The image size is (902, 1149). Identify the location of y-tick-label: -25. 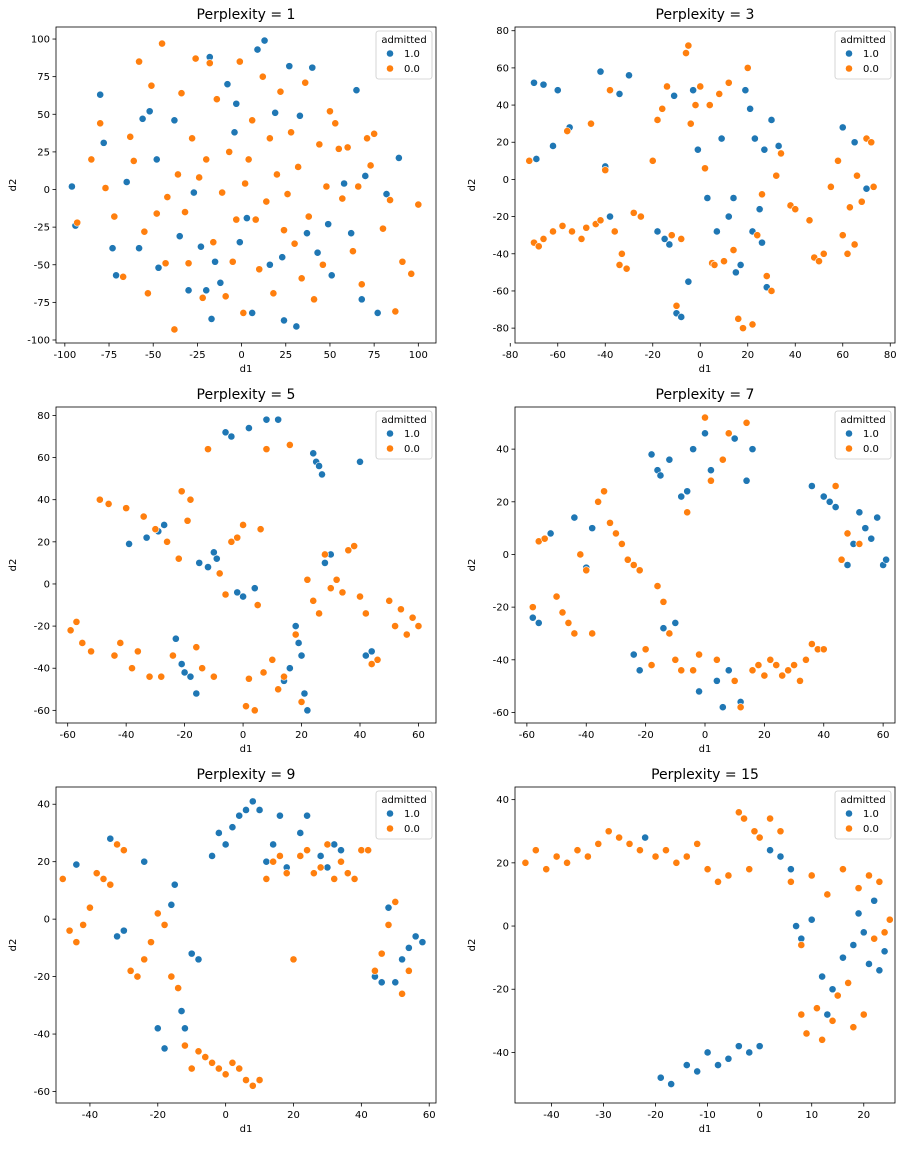
(42, 228).